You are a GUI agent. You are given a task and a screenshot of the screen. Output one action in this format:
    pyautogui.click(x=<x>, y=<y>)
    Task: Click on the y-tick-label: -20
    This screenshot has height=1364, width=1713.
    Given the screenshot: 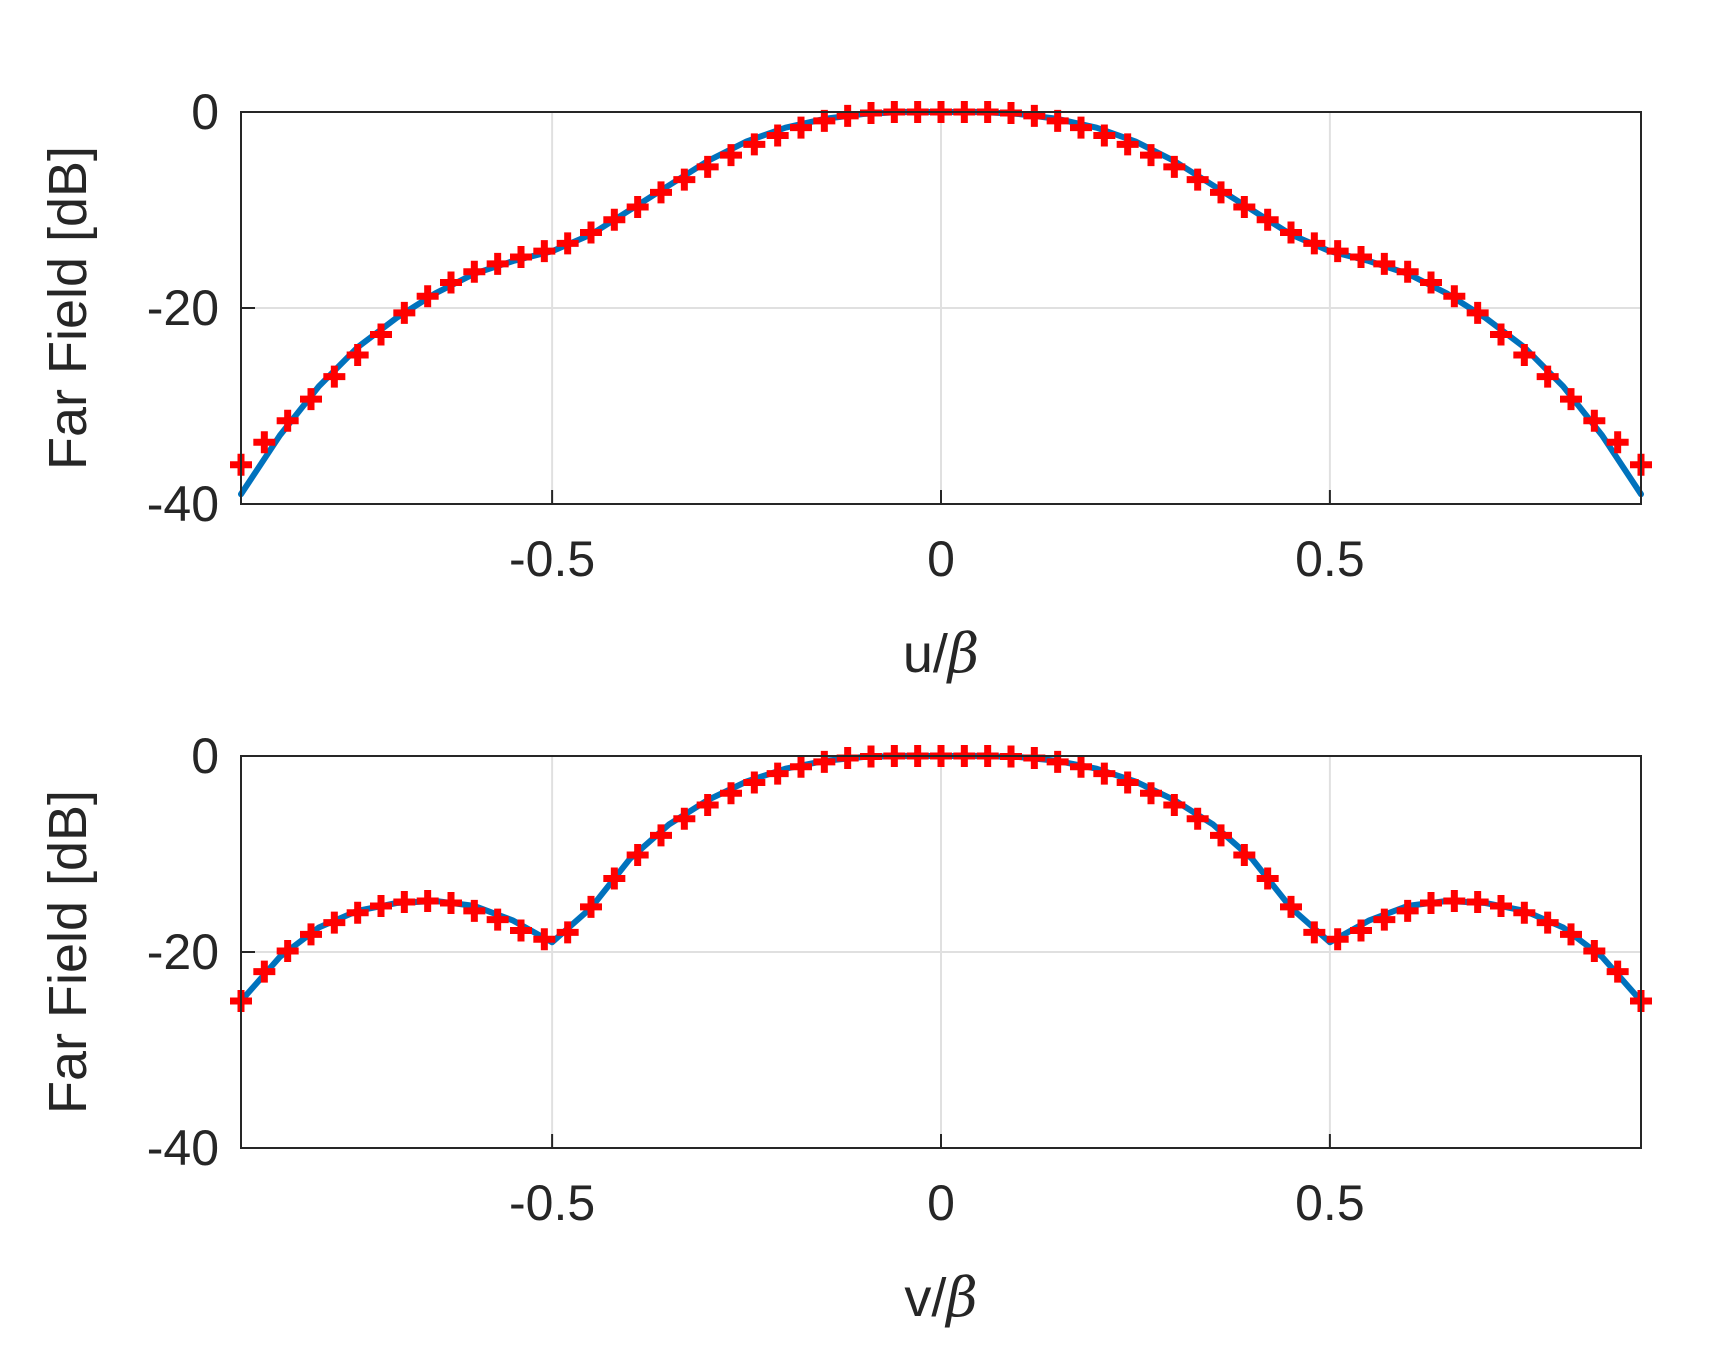 What is the action you would take?
    pyautogui.click(x=183, y=308)
    